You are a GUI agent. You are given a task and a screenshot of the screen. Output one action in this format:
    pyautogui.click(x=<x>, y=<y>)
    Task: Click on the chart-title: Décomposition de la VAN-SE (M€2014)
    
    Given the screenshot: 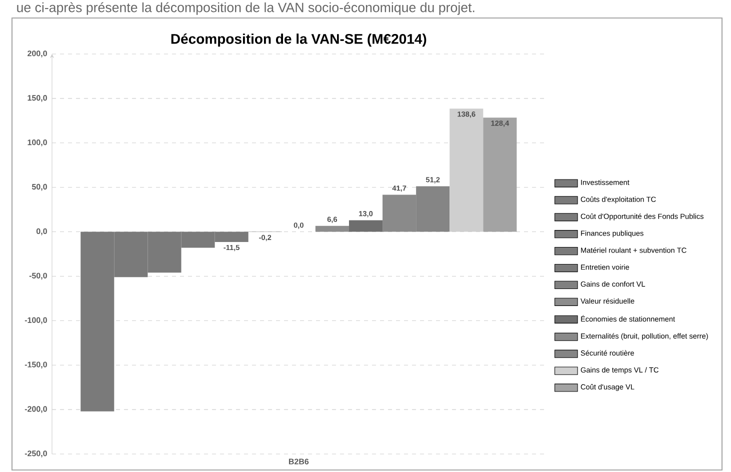 What is the action you would take?
    pyautogui.click(x=298, y=40)
    